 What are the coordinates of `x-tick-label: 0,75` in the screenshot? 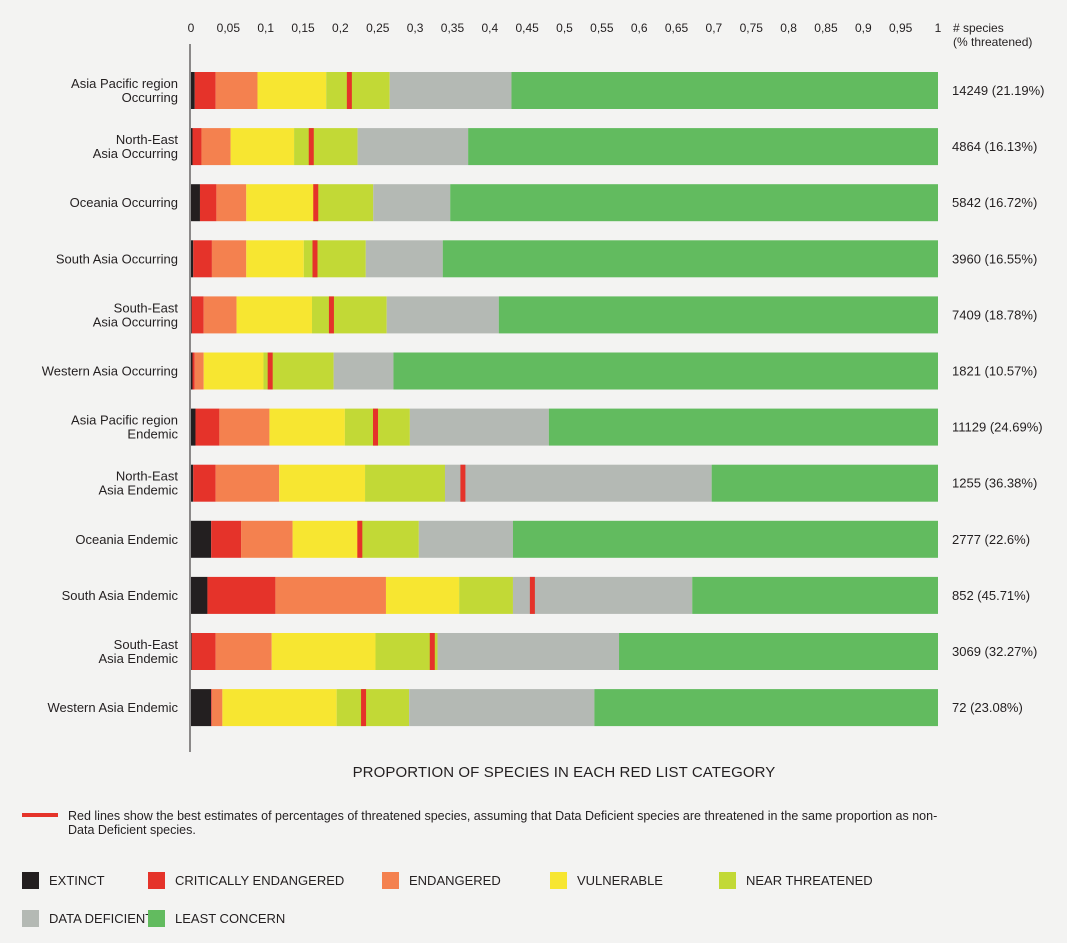 It's located at (752, 28).